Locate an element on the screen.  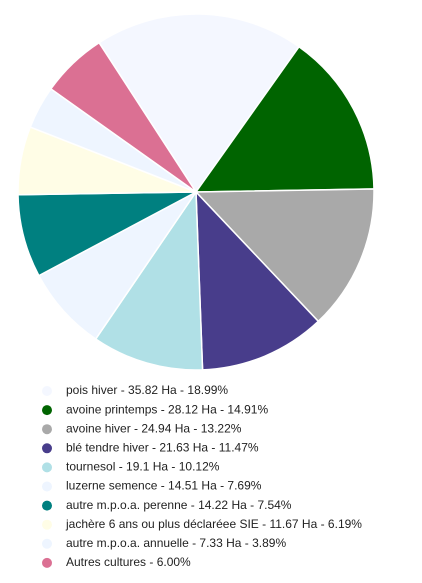
legend-label: avoine hiver - 24.94 Ha - 13.22% is located at coordinates (154, 428).